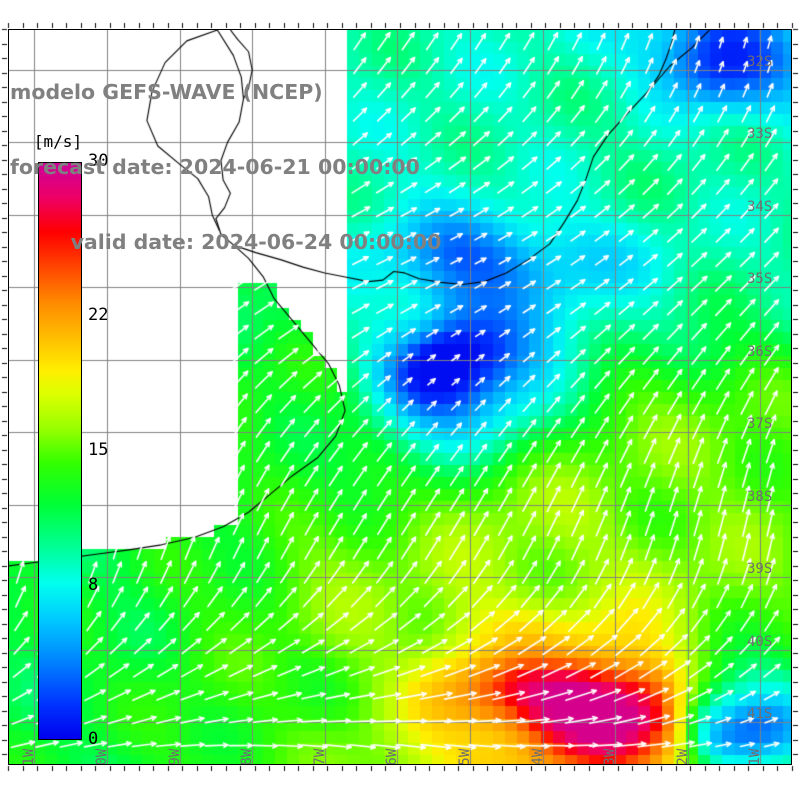 The height and width of the screenshot is (800, 800). Describe the element at coordinates (760, 279) in the screenshot. I see `lat-tick-label: 35S` at that location.